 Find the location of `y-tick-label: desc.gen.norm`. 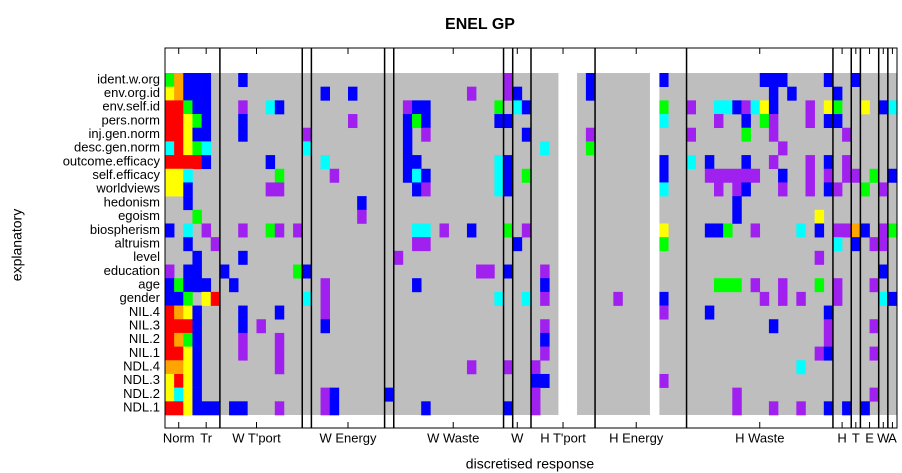

y-tick-label: desc.gen.norm is located at coordinates (117, 147).